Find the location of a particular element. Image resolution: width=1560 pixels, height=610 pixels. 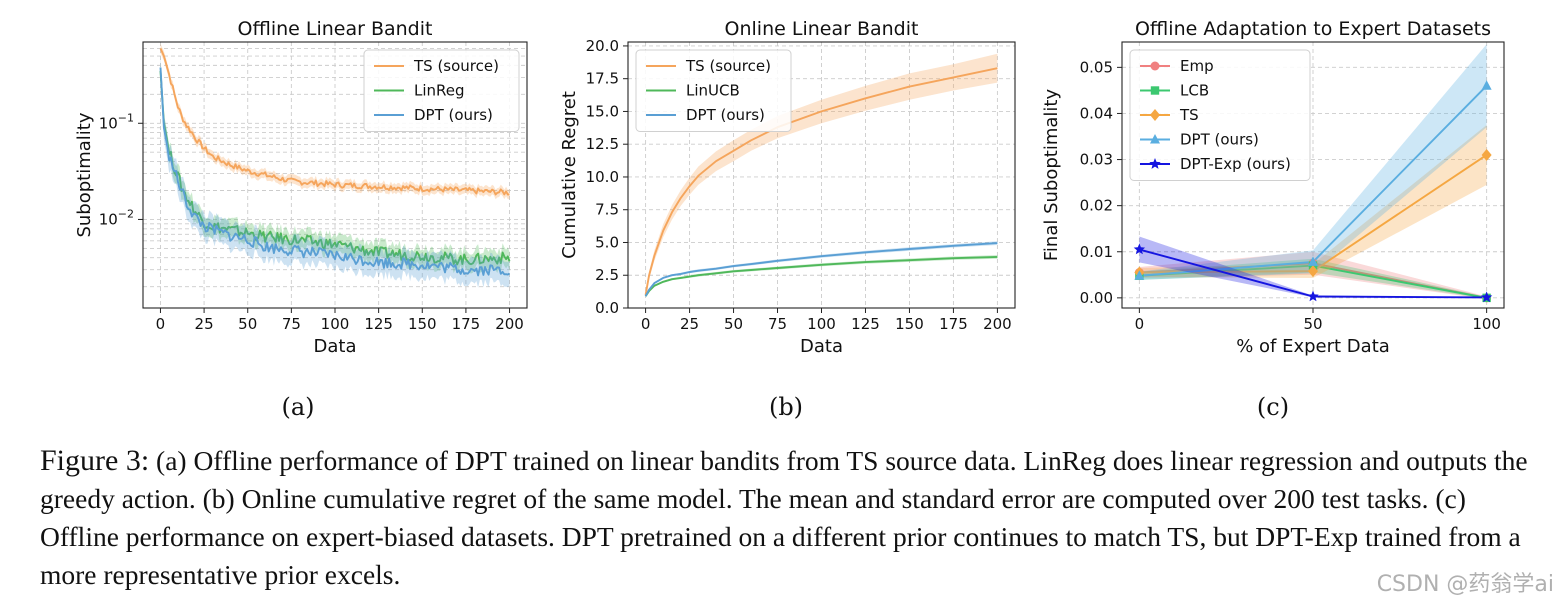

y-tick-label: 10.0 is located at coordinates (602, 177).